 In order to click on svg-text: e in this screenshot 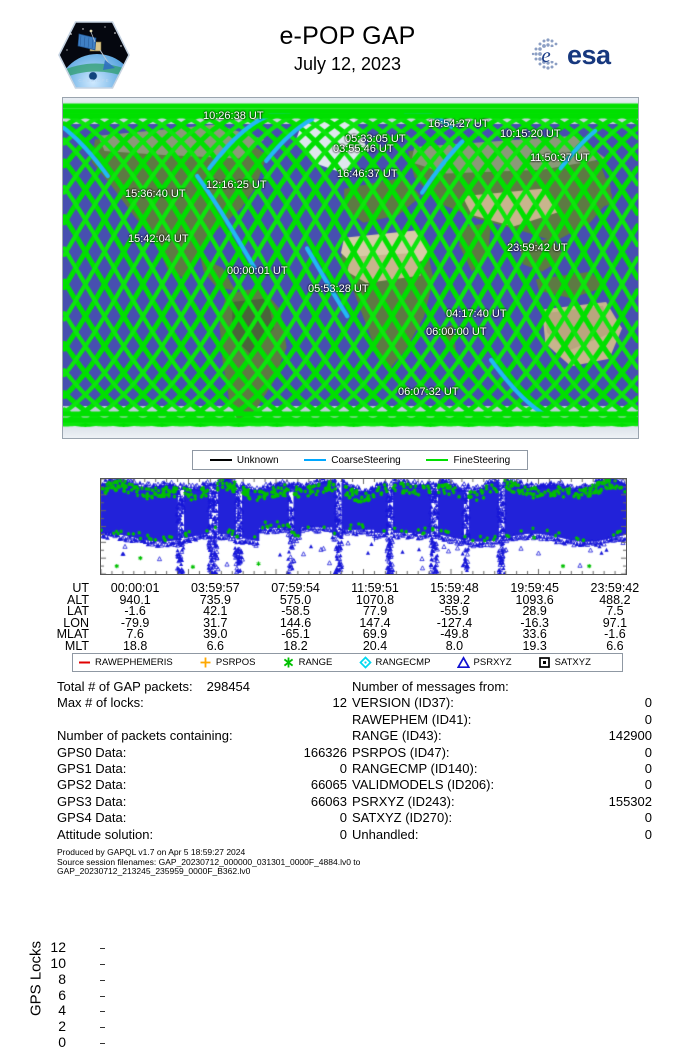, I will do `click(545, 55)`.